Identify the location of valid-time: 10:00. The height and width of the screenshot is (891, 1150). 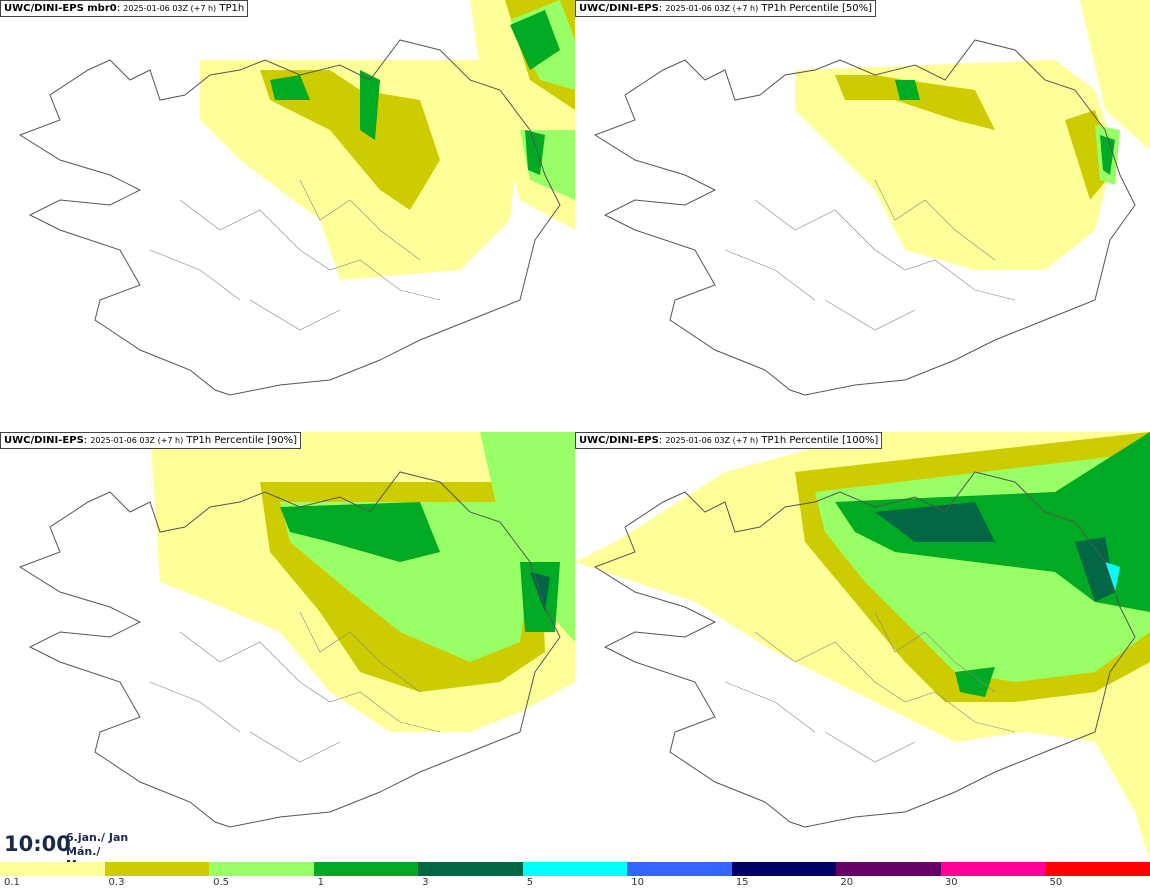
(37, 844).